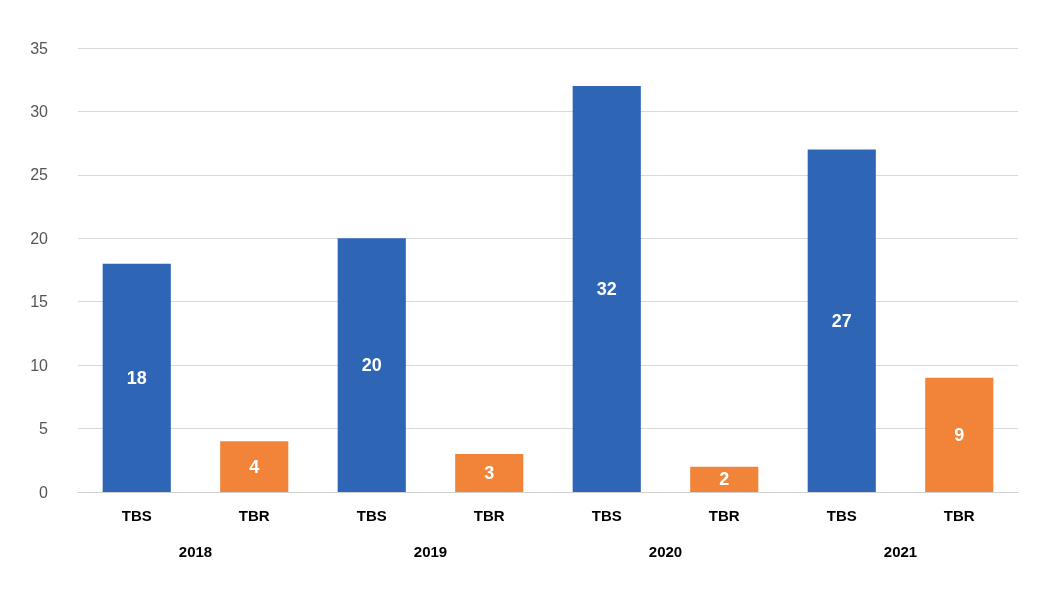  What do you see at coordinates (44, 492) in the screenshot?
I see `y-tick-label: 0` at bounding box center [44, 492].